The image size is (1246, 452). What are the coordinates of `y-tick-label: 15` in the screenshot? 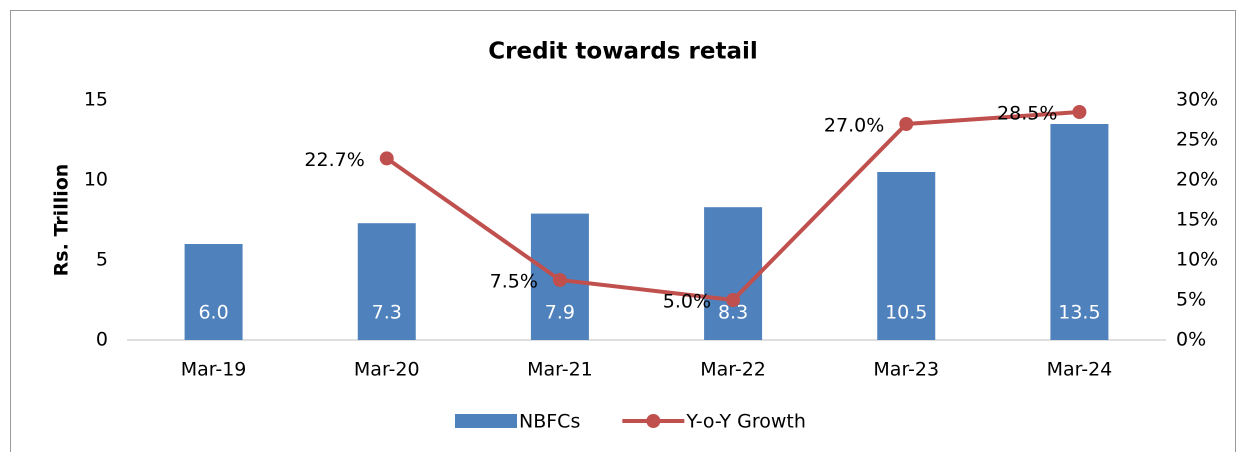 It's located at (96, 100).